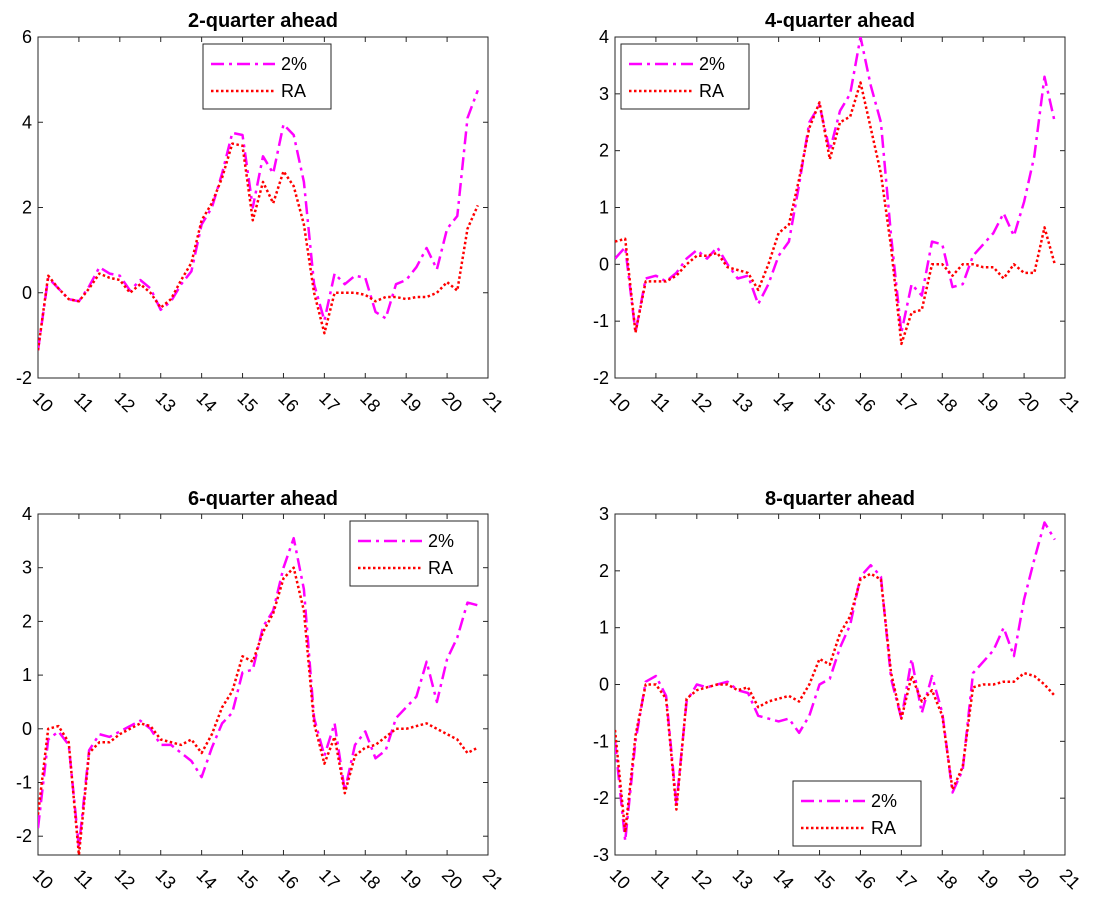  What do you see at coordinates (840, 21) in the screenshot?
I see `panel-title: 4-quarter ahead` at bounding box center [840, 21].